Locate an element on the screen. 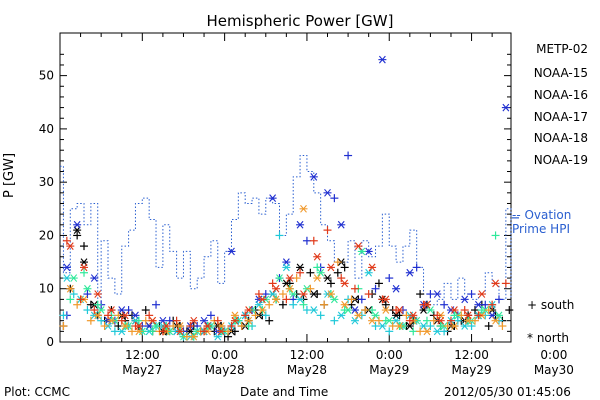 The width and height of the screenshot is (600, 400). legend-north-marker: * north is located at coordinates (548, 338).